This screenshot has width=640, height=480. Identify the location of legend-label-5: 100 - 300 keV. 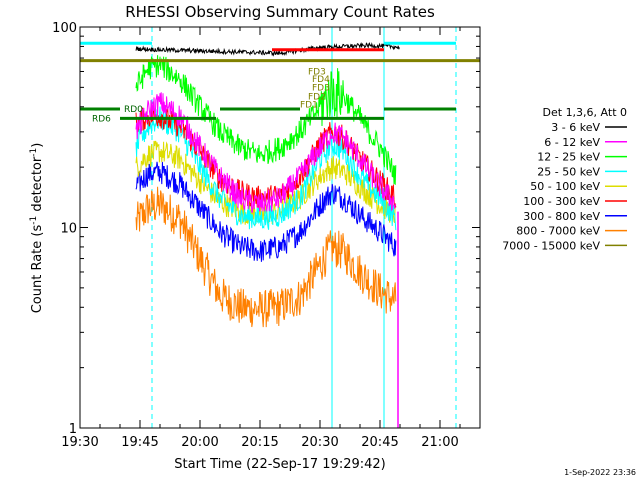
(561, 201).